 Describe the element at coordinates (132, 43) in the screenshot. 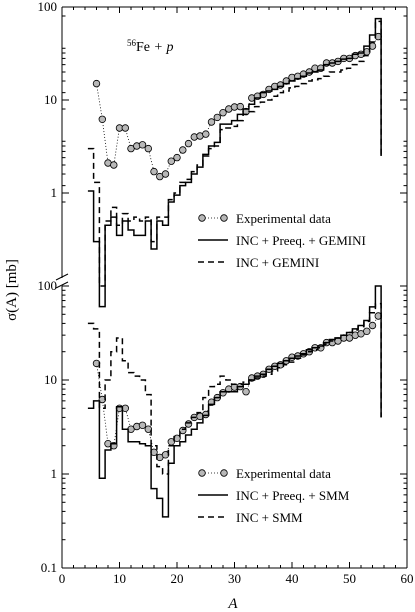

I see `annotation-mass: 56` at that location.